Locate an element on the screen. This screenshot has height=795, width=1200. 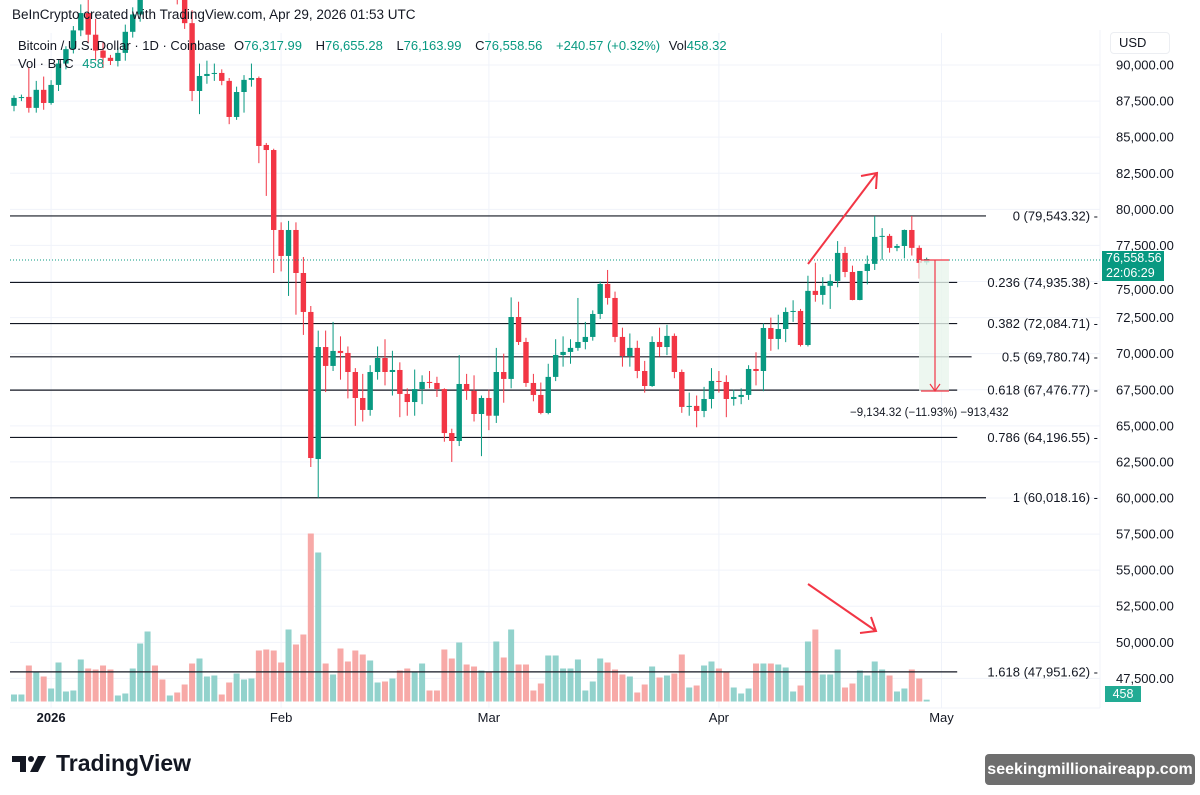
symbol-name: Bitcoin / U.S. Dollar · 1D · Coinbase is located at coordinates (122, 45).